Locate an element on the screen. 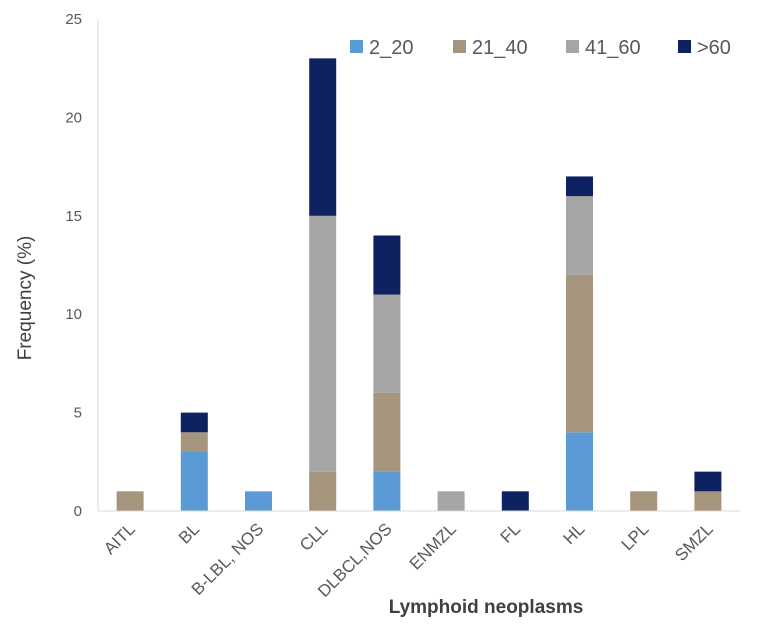  y-tick-label: 0 is located at coordinates (78, 511).